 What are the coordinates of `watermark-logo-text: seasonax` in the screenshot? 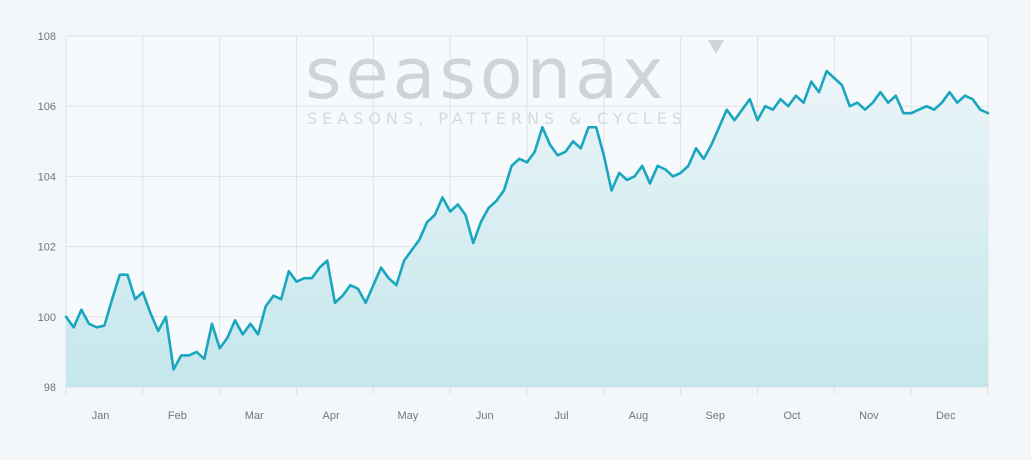 It's located at (486, 74).